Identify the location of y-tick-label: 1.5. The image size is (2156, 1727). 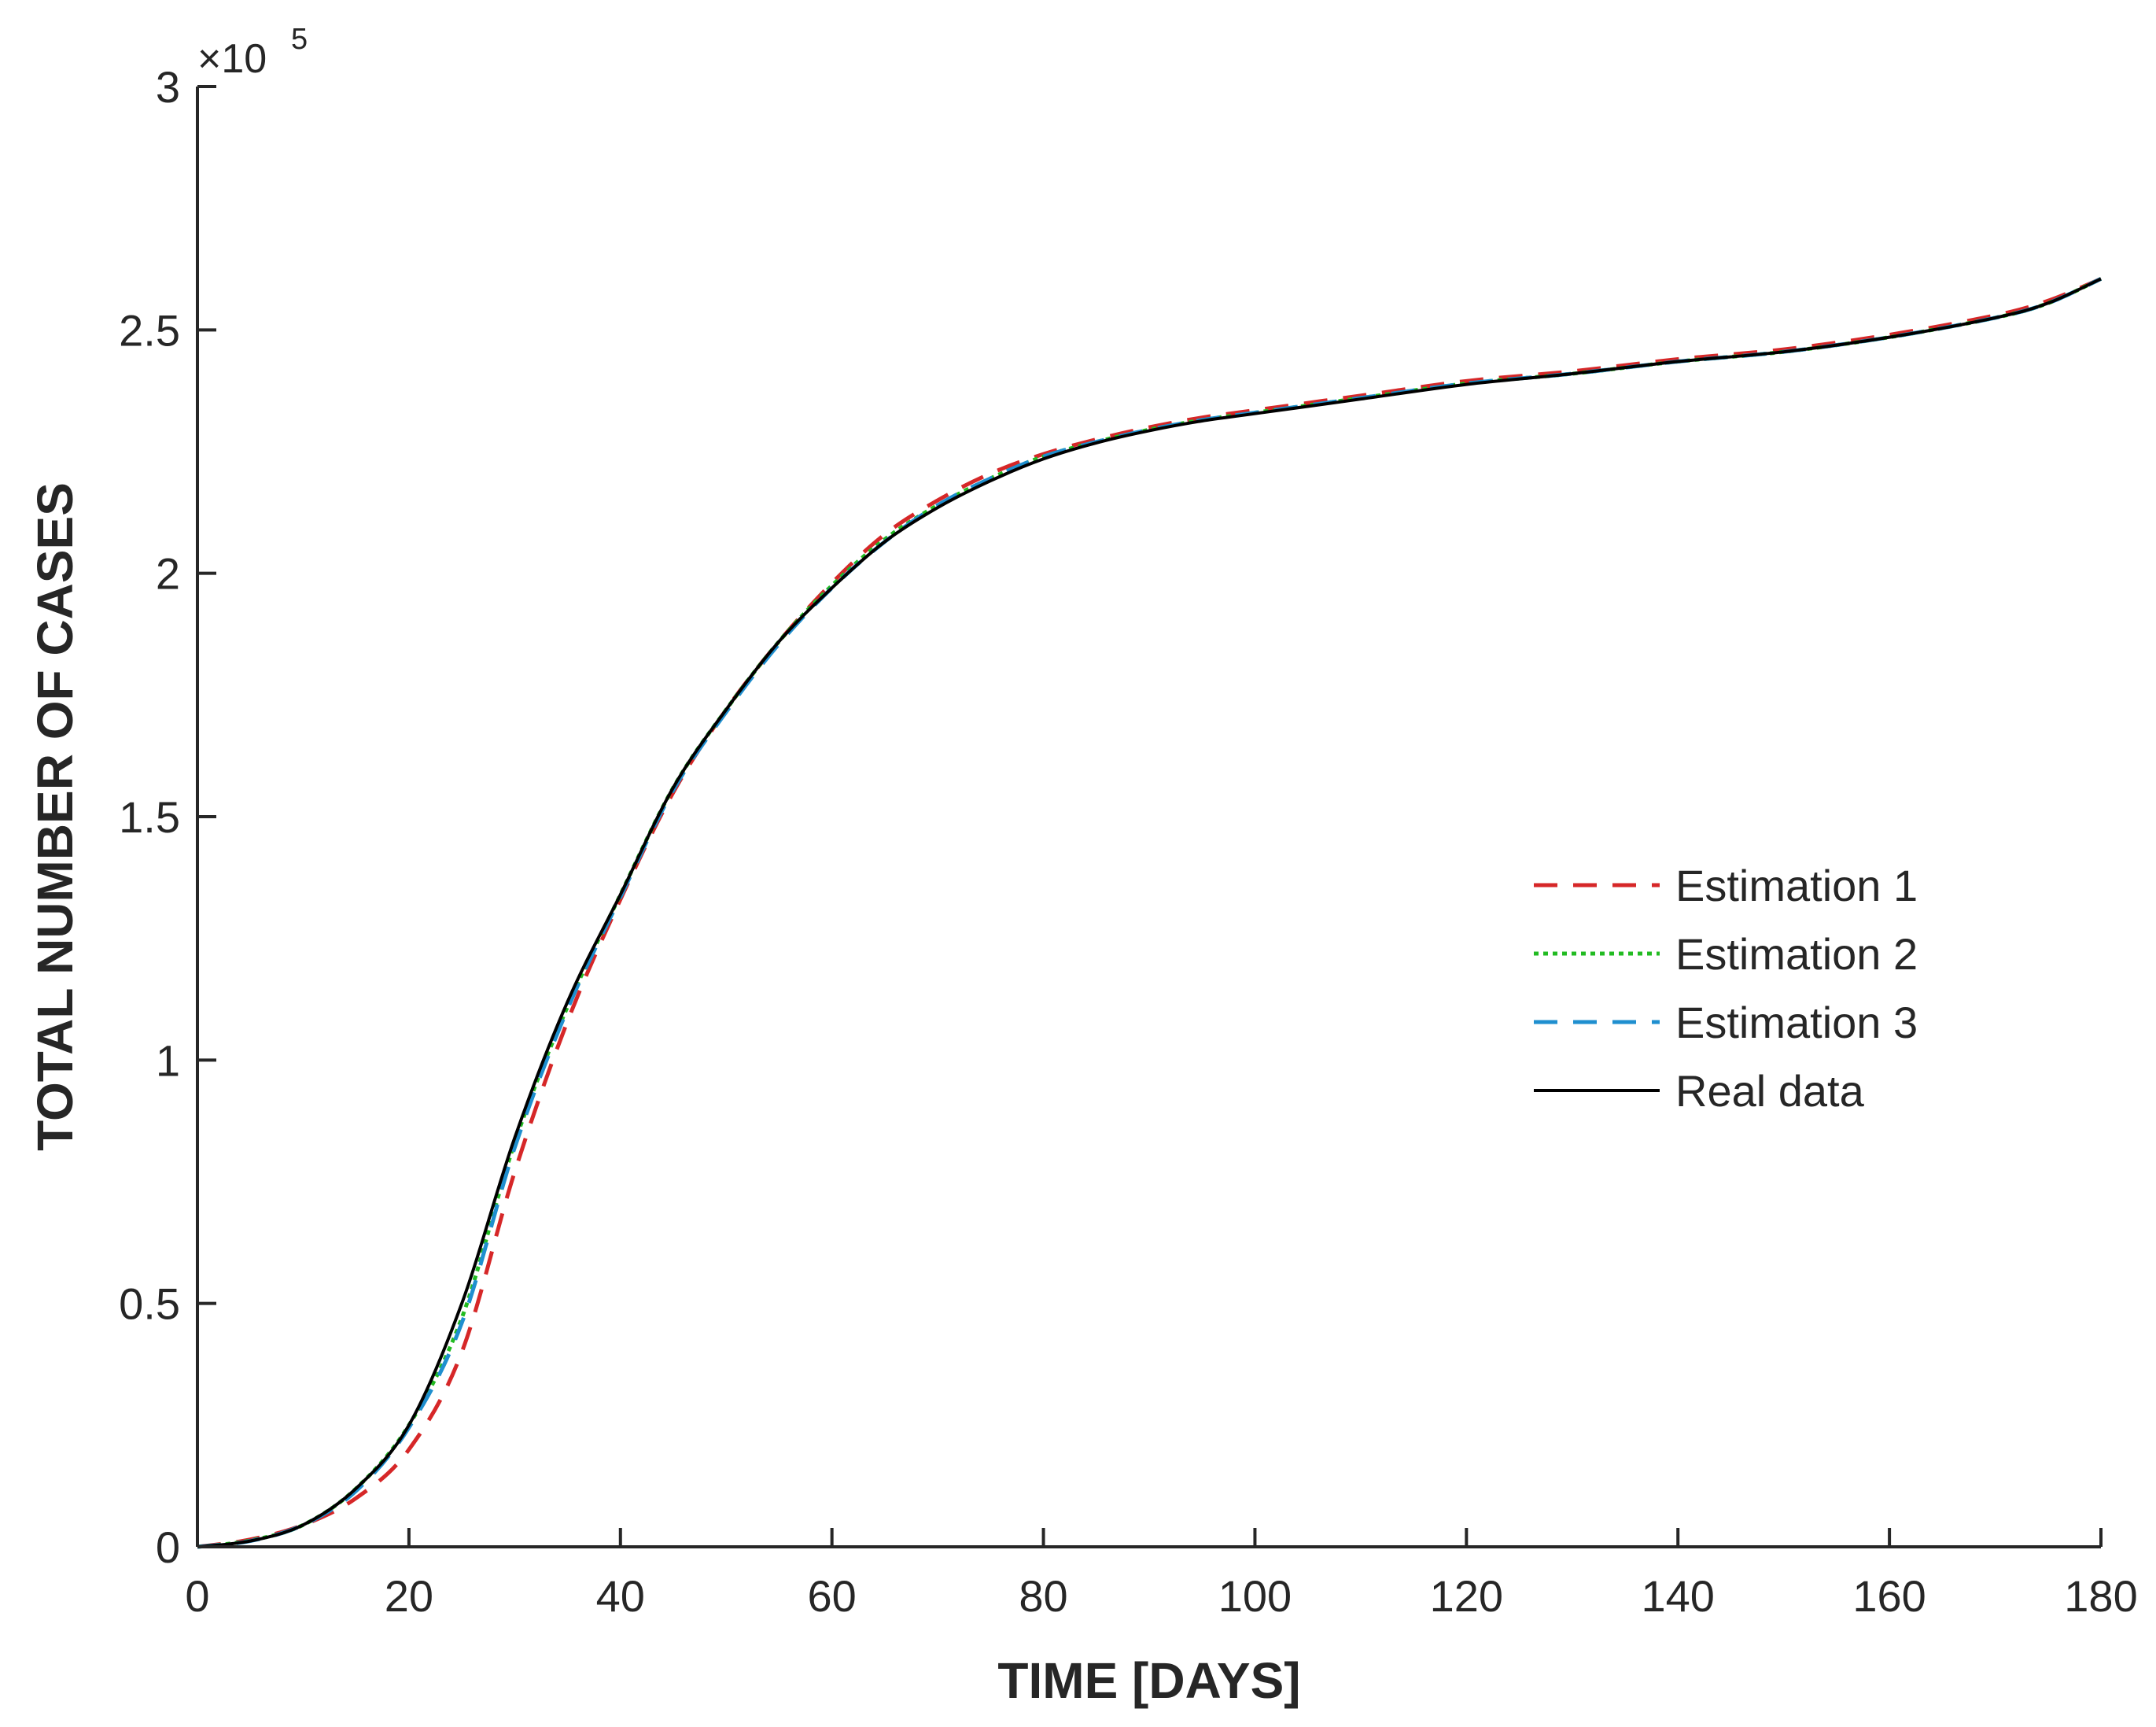
(150, 817).